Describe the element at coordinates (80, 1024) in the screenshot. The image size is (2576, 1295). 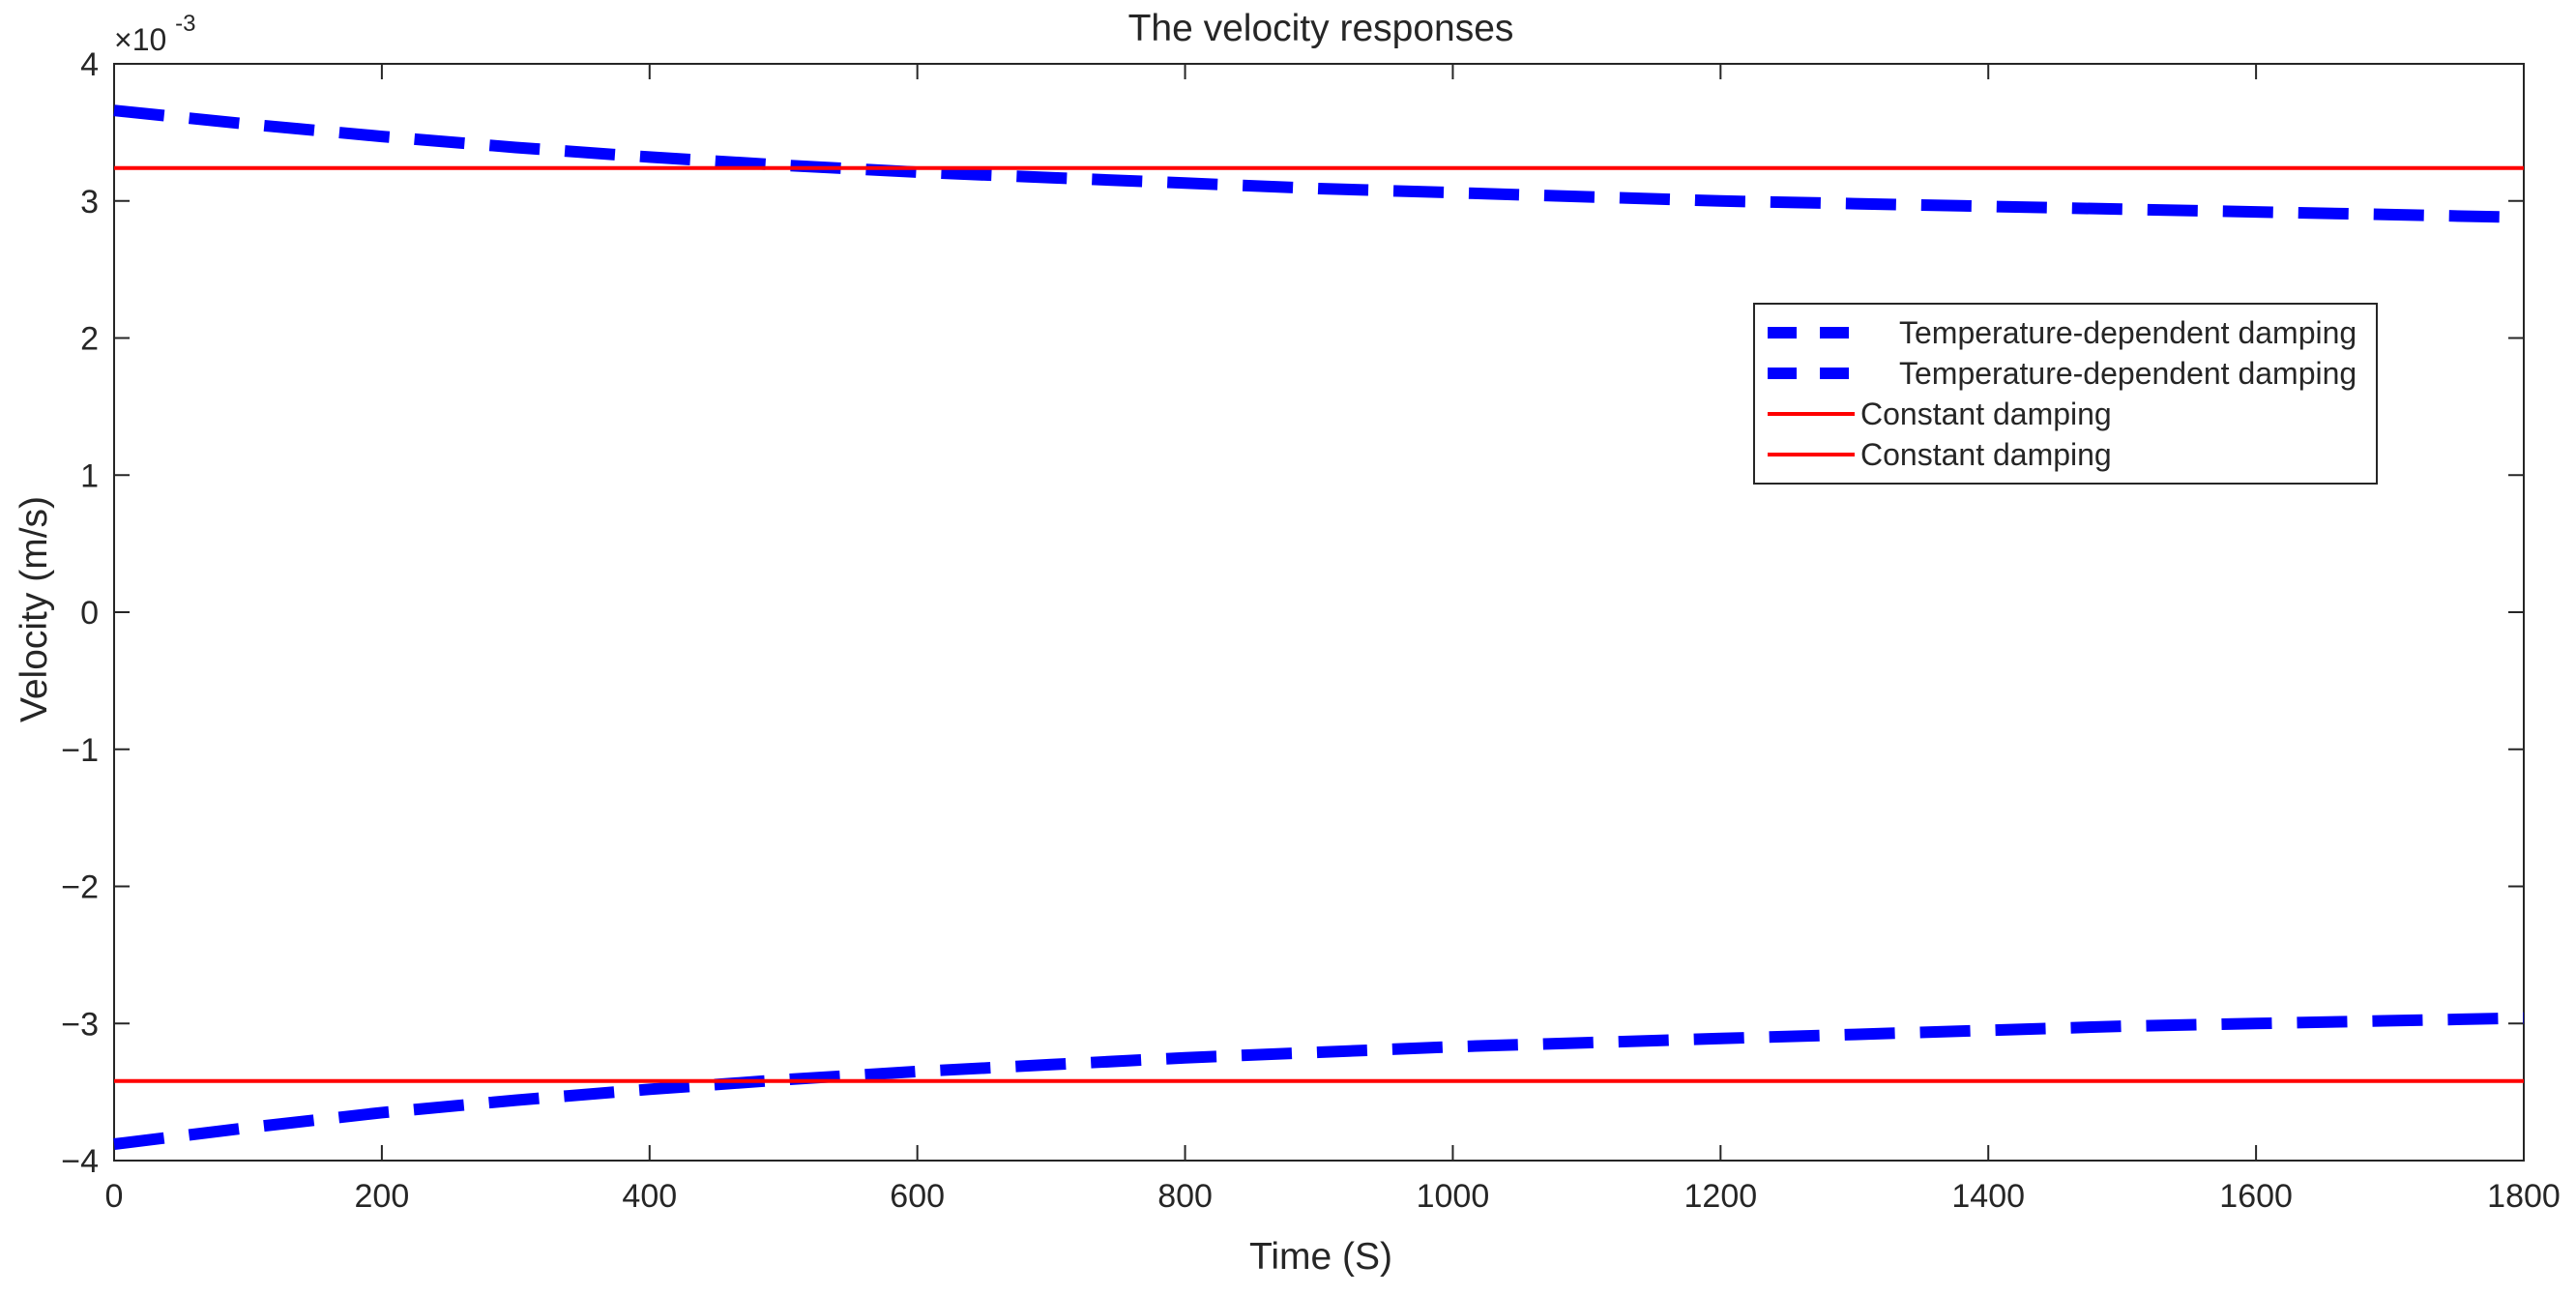
I see `y-tick-label: −3` at that location.